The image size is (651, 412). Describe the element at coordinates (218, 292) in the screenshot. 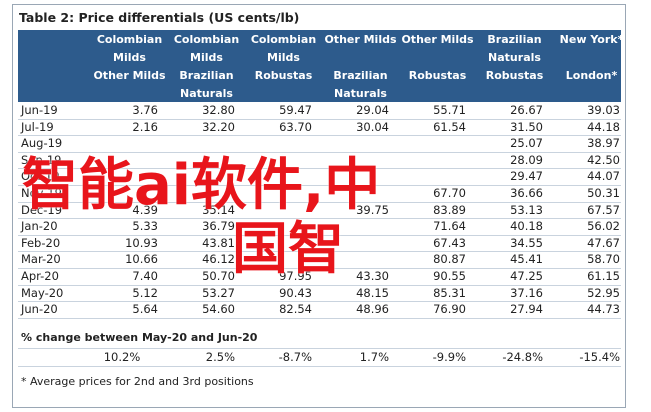

I see `data-cell: 53.27` at that location.